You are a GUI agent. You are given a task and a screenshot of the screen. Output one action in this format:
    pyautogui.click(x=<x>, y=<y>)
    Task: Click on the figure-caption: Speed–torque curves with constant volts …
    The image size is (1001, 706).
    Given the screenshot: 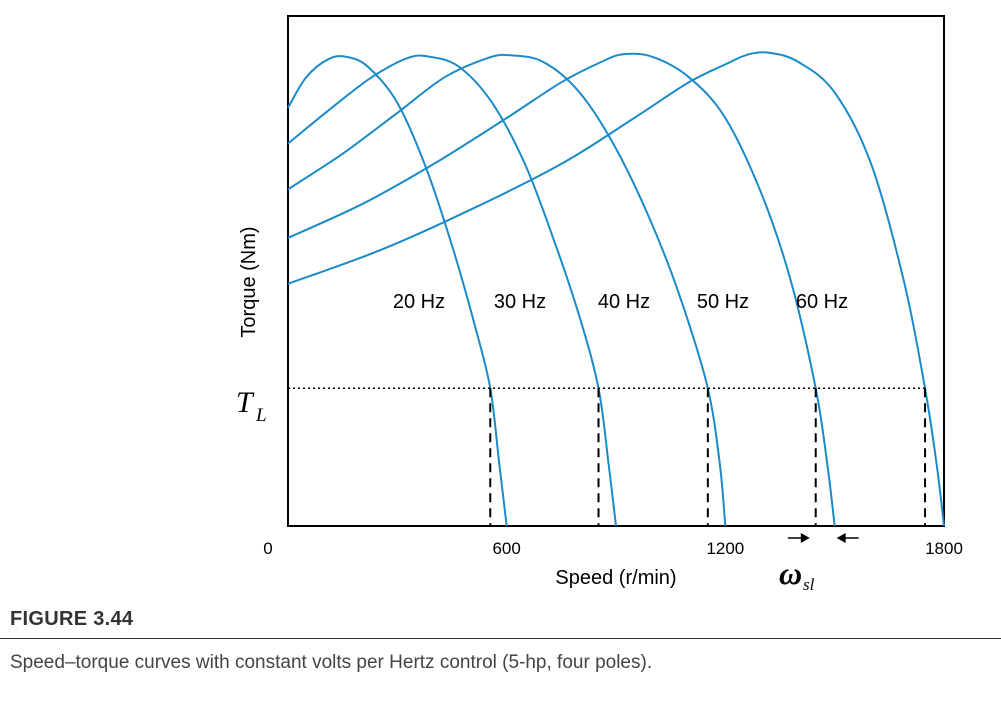 What is the action you would take?
    pyautogui.click(x=331, y=662)
    